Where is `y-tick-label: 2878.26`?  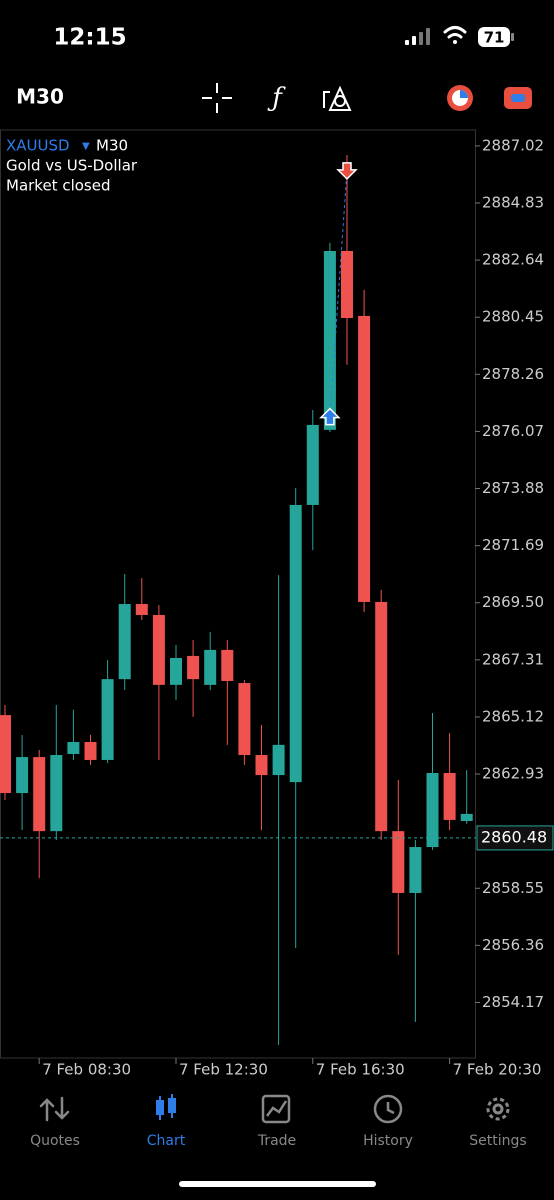
y-tick-label: 2878.26 is located at coordinates (513, 374).